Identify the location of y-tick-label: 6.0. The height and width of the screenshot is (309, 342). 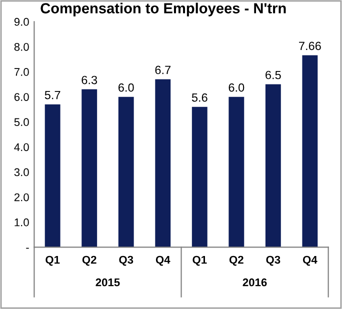
(21, 97).